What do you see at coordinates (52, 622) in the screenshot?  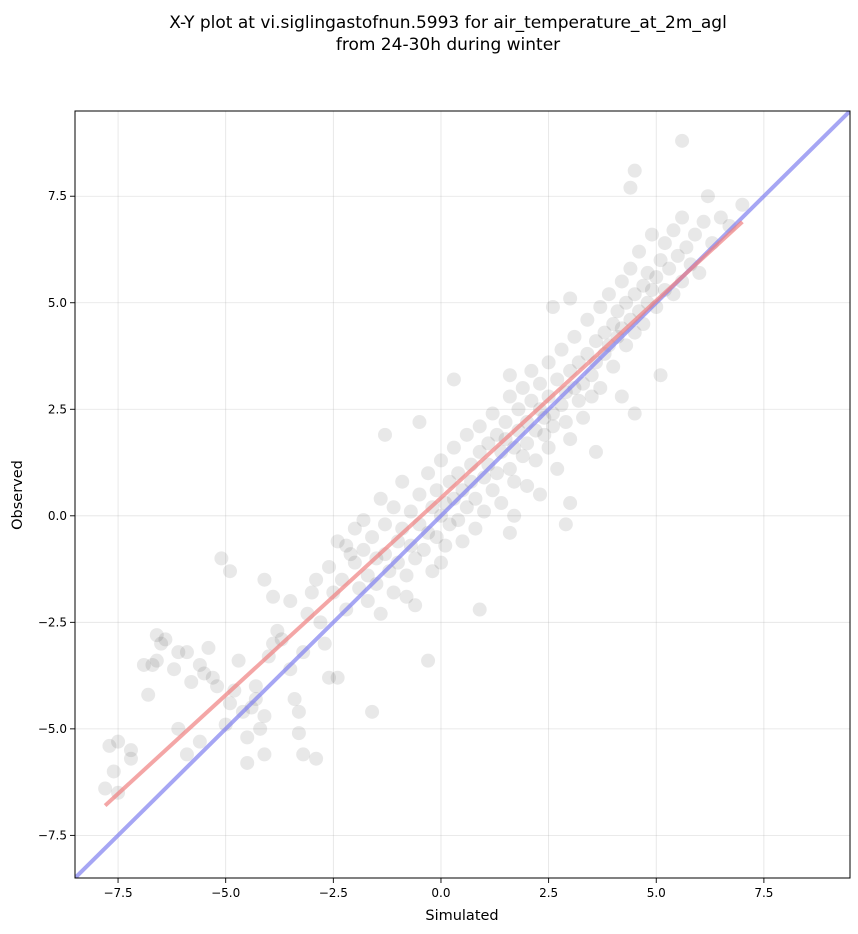 I see `y-tick-label: −2.5` at bounding box center [52, 622].